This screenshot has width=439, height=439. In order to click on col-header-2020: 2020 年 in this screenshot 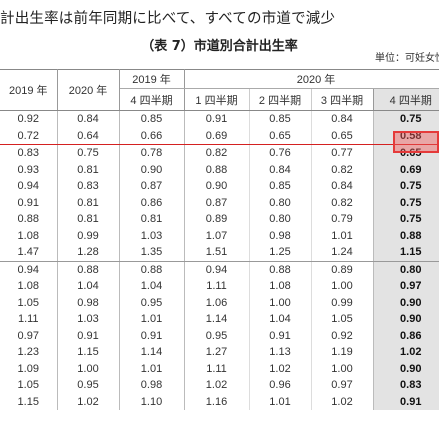, I will do `click(88, 90)`.